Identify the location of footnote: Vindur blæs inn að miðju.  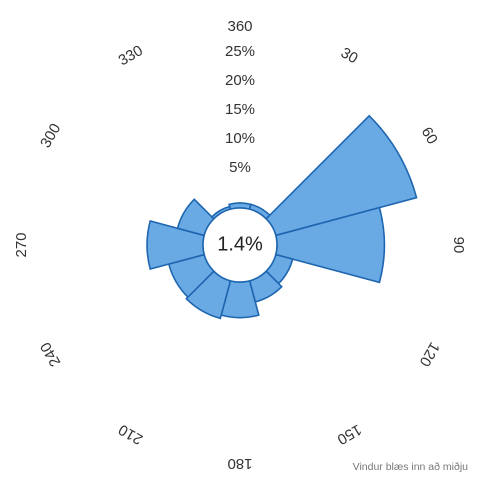
(411, 467).